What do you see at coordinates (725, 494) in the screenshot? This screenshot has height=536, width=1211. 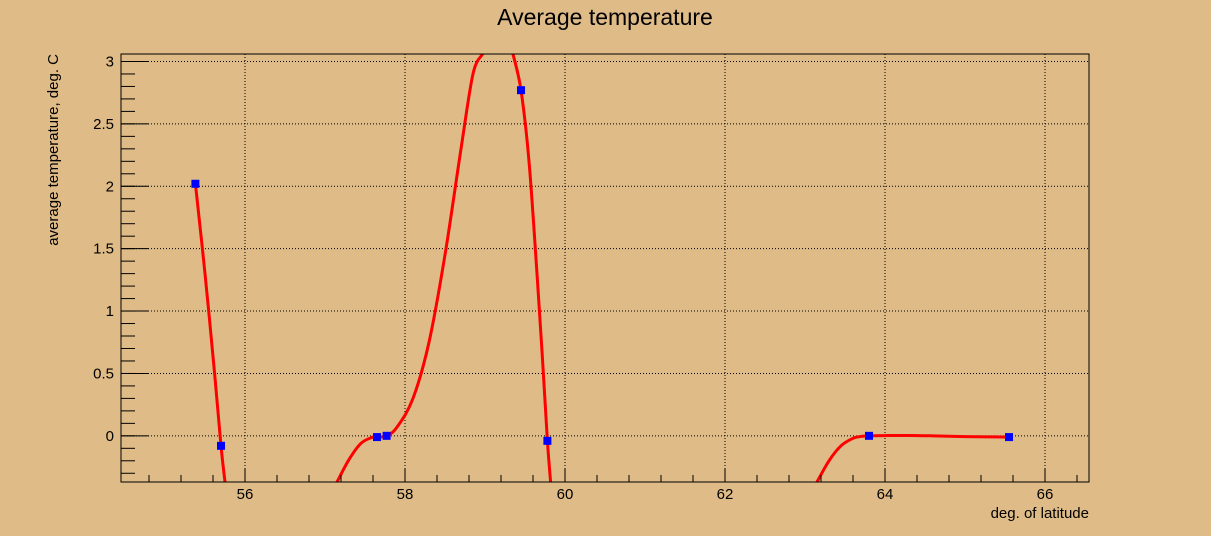 I see `x-tick-label: 62` at bounding box center [725, 494].